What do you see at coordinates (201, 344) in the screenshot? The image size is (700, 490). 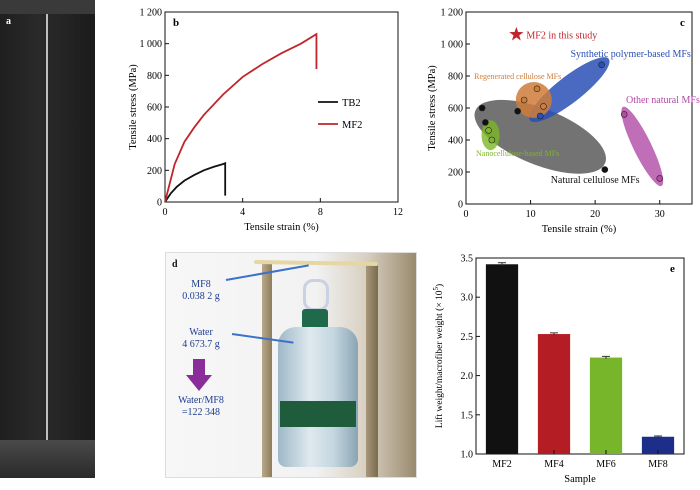 I see `water-mass: 4 673.7 g` at bounding box center [201, 344].